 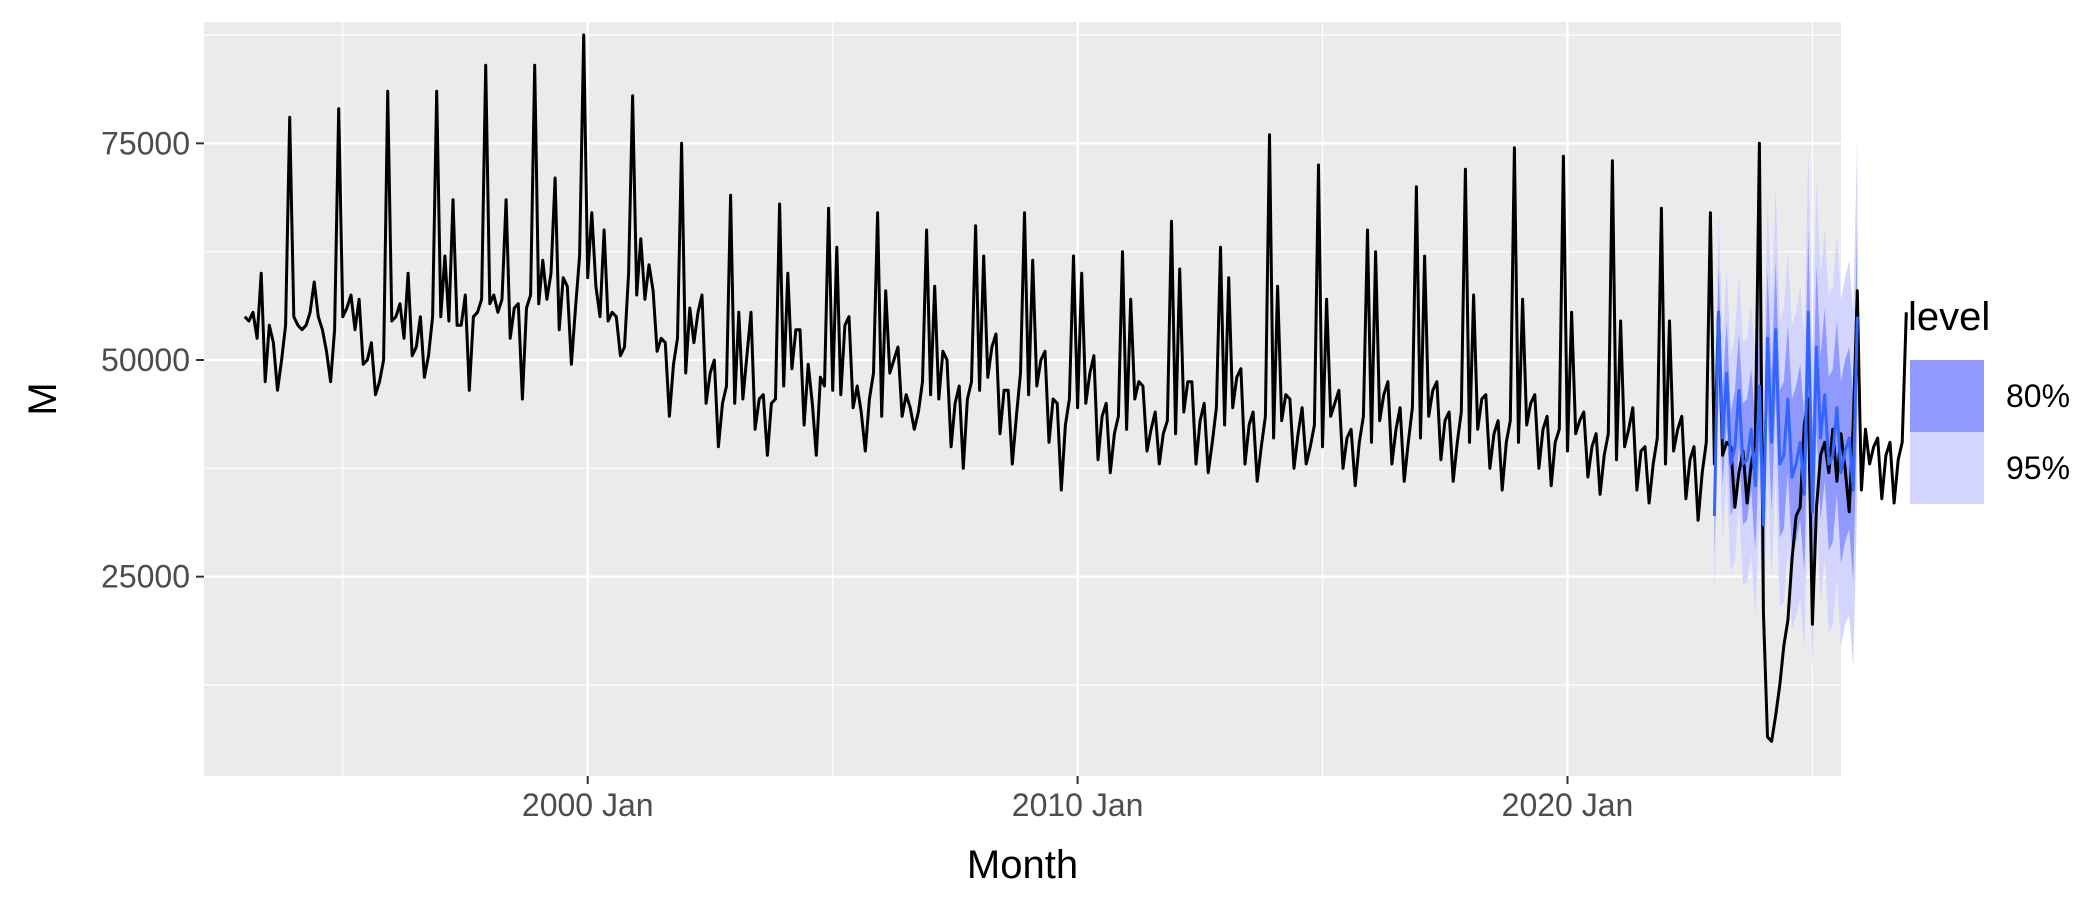 What do you see at coordinates (2038, 396) in the screenshot?
I see `legend-label-80: 80%` at bounding box center [2038, 396].